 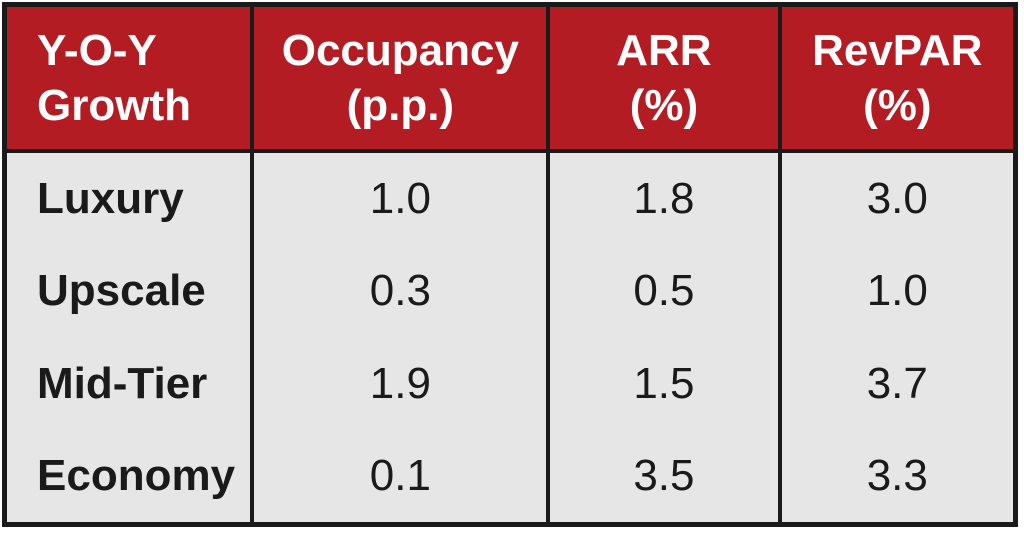 What do you see at coordinates (131, 199) in the screenshot?
I see `row-label: Luxury` at bounding box center [131, 199].